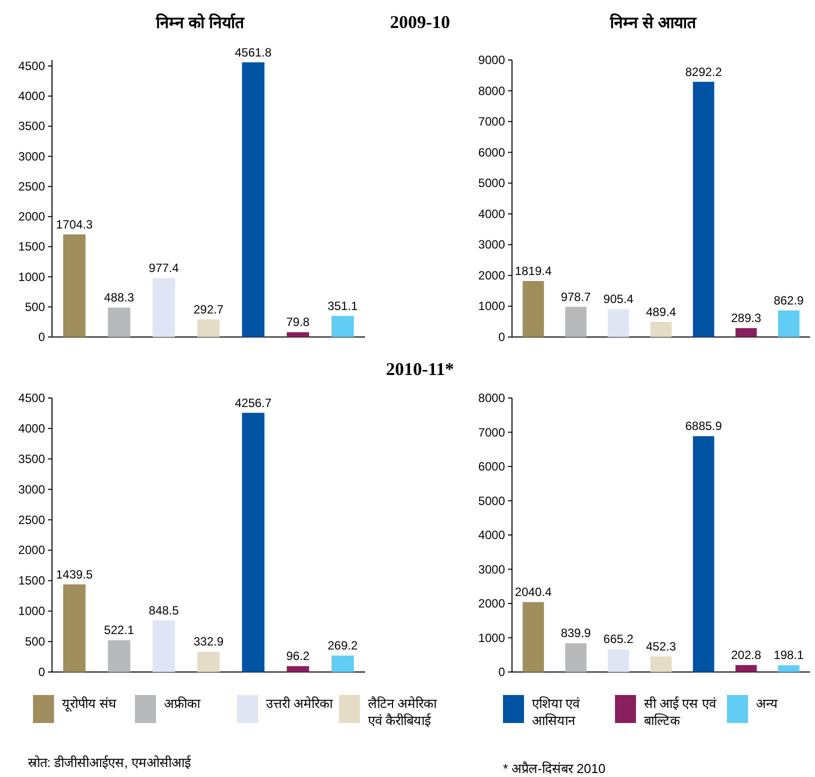 The height and width of the screenshot is (777, 815). I want to click on data-label: 489.4, so click(661, 311).